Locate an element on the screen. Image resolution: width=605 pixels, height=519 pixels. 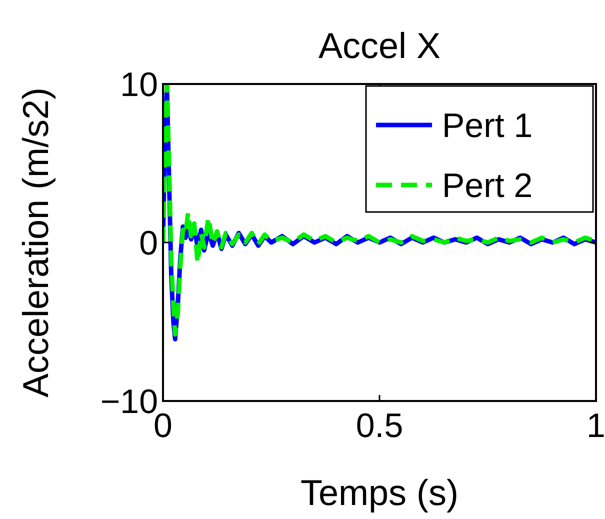
chart-title: Accel X is located at coordinates (379, 45).